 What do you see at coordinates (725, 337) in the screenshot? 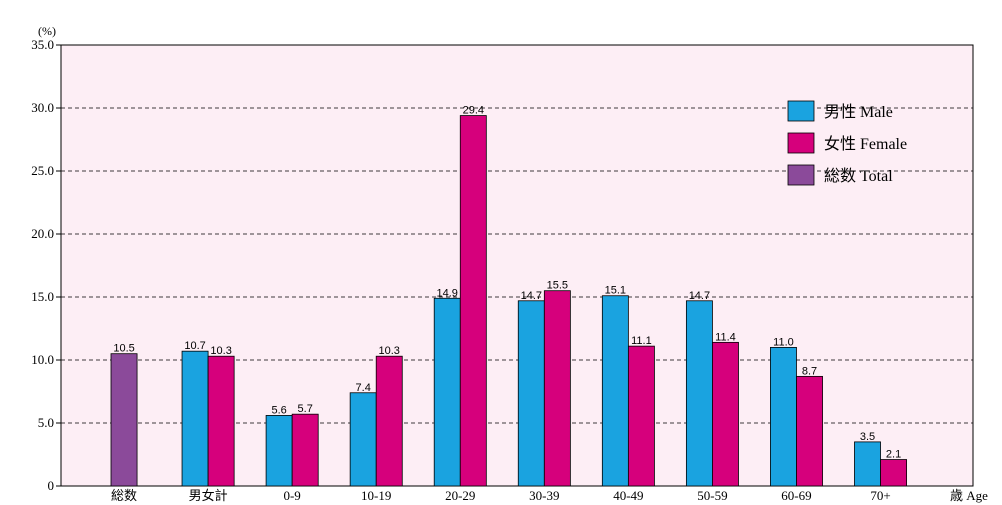
I see `bar-value-label: 11.4` at bounding box center [725, 337].